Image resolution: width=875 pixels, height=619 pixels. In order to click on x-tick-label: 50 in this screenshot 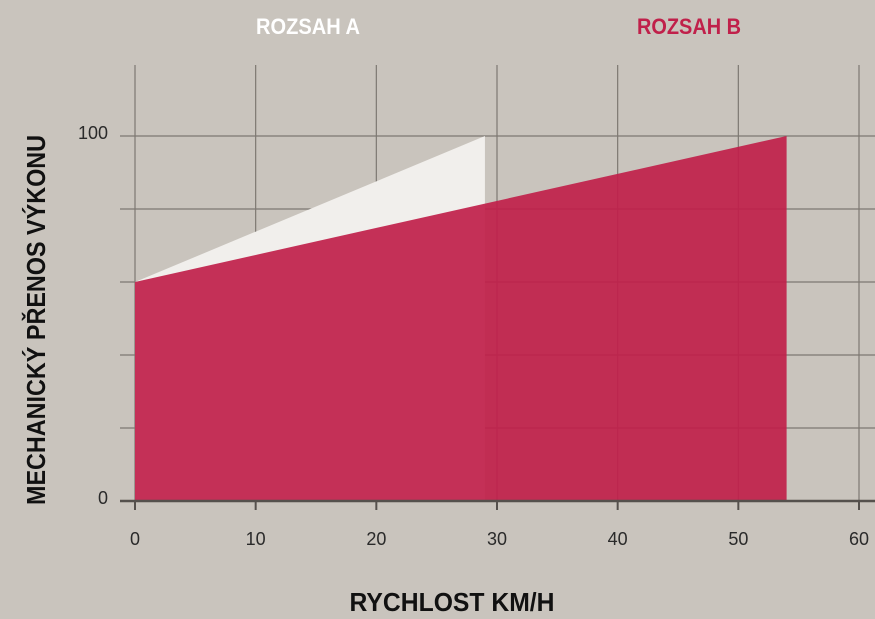, I will do `click(738, 539)`.